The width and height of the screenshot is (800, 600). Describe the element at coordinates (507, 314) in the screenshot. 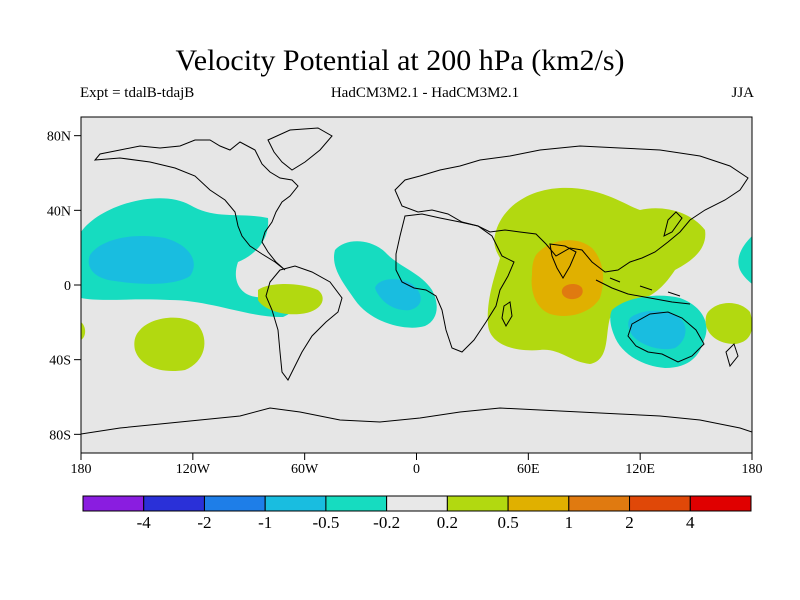

I see `coast-madagascar` at that location.